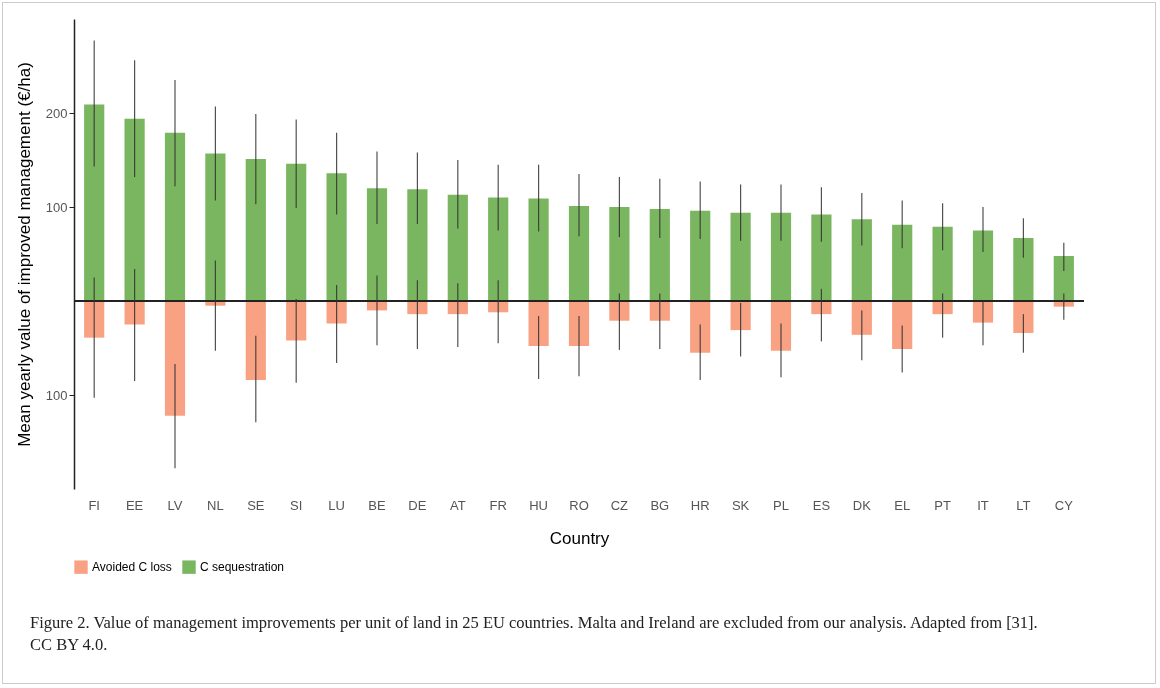 The width and height of the screenshot is (1160, 688). What do you see at coordinates (215, 505) in the screenshot?
I see `x-tick-label: NL` at bounding box center [215, 505].